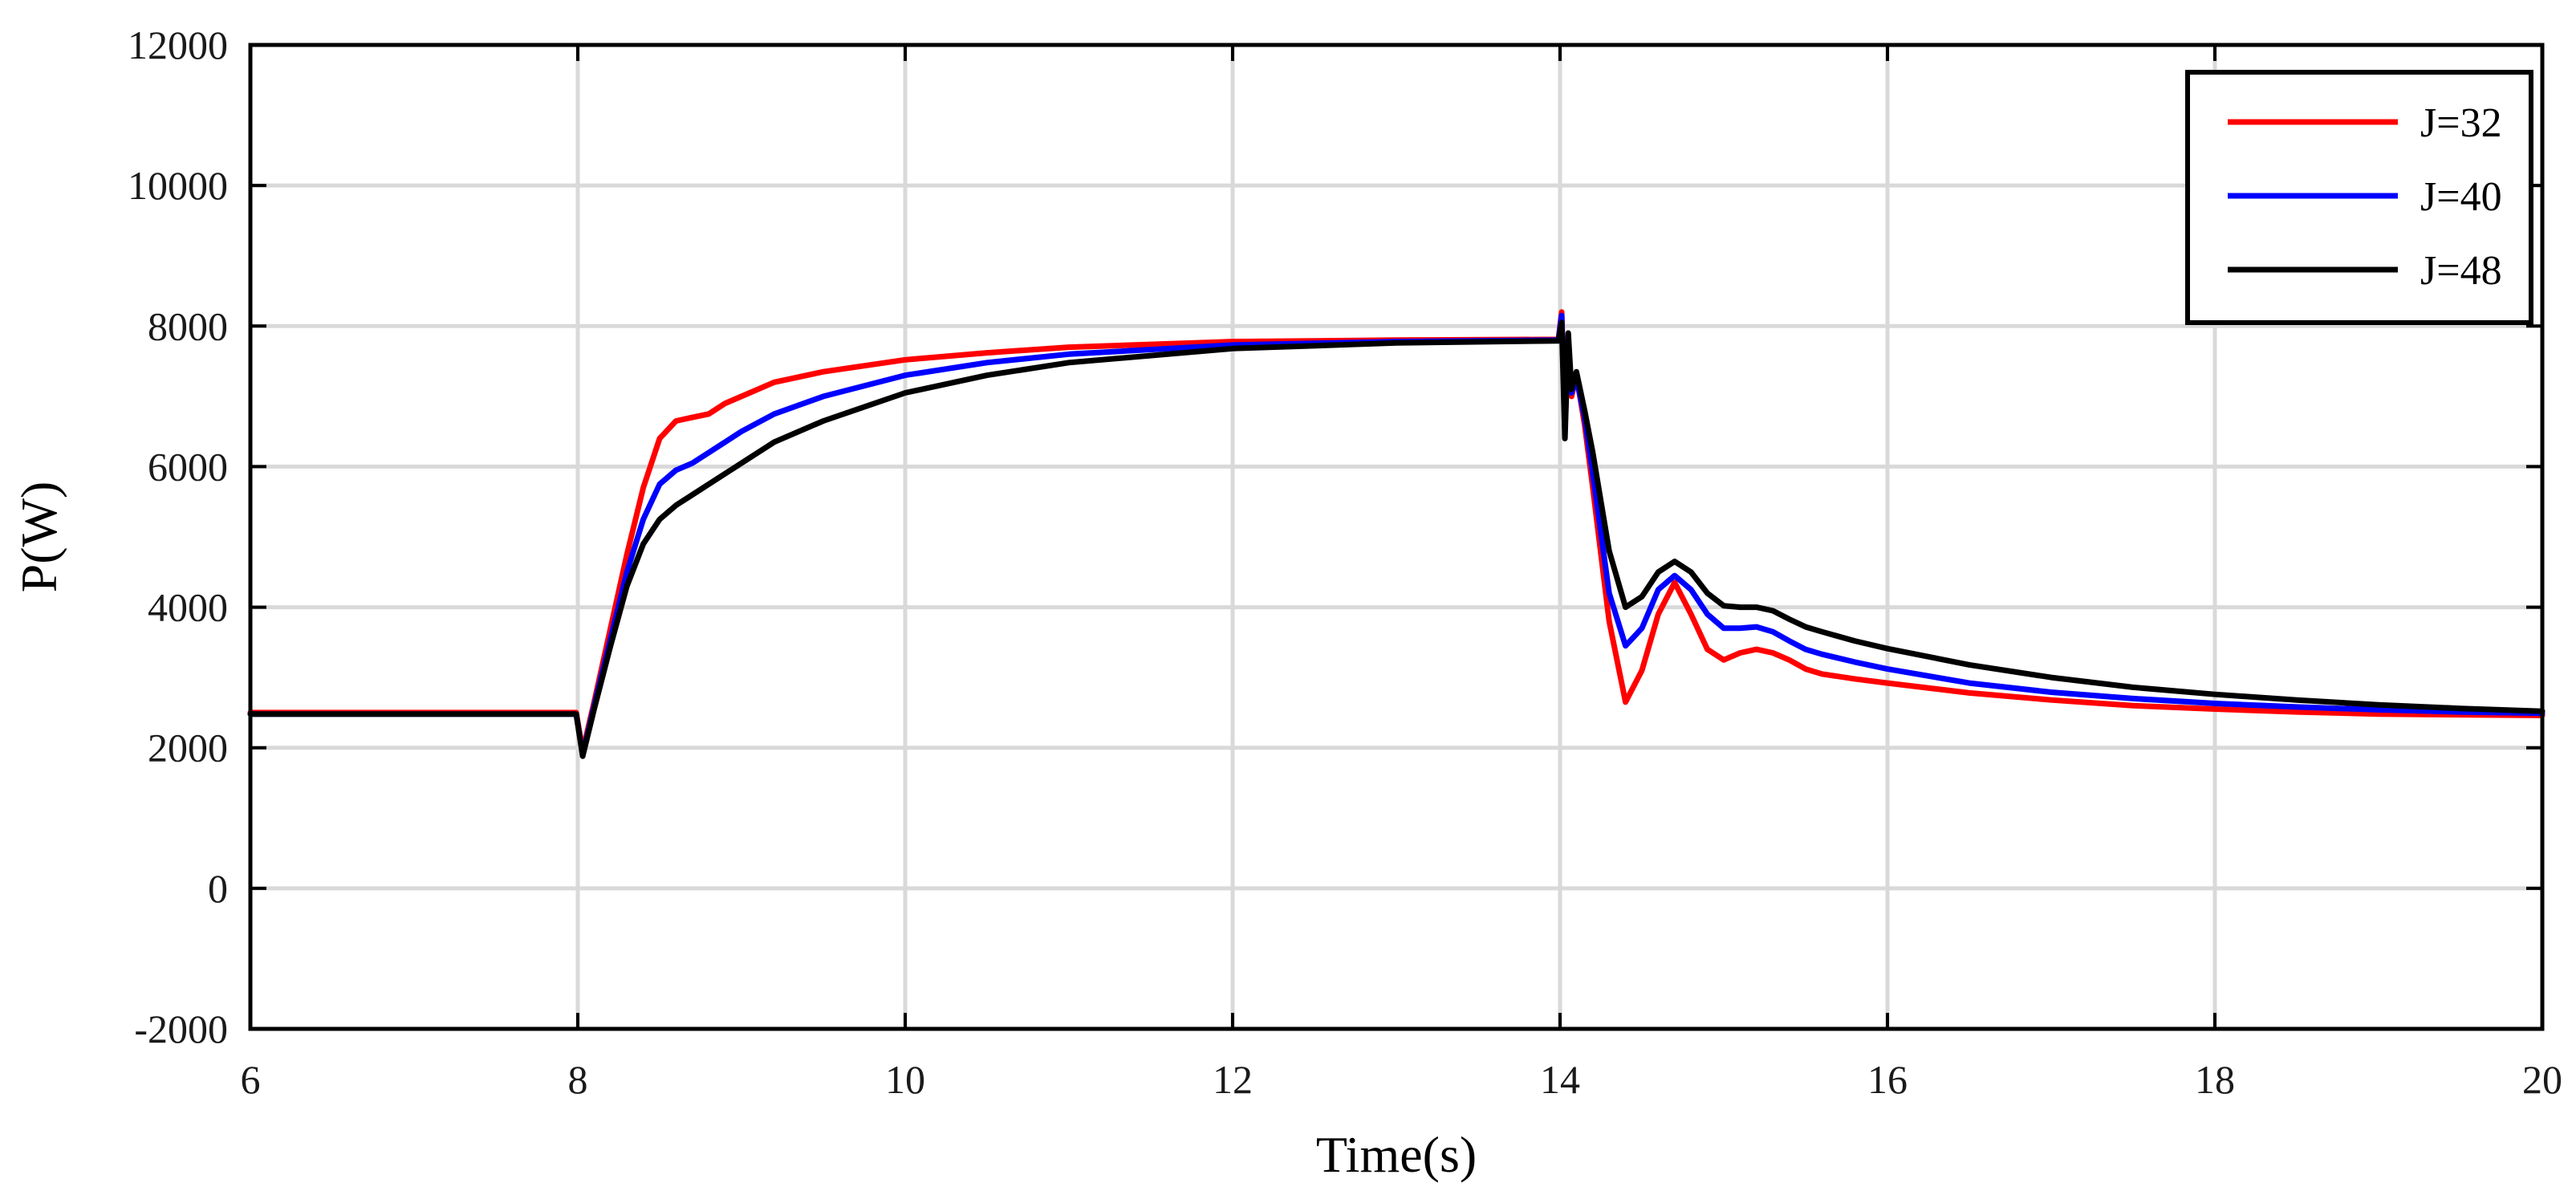 The image size is (2576, 1195). Describe the element at coordinates (1397, 1154) in the screenshot. I see `x-axis-label: Time(s)` at that location.